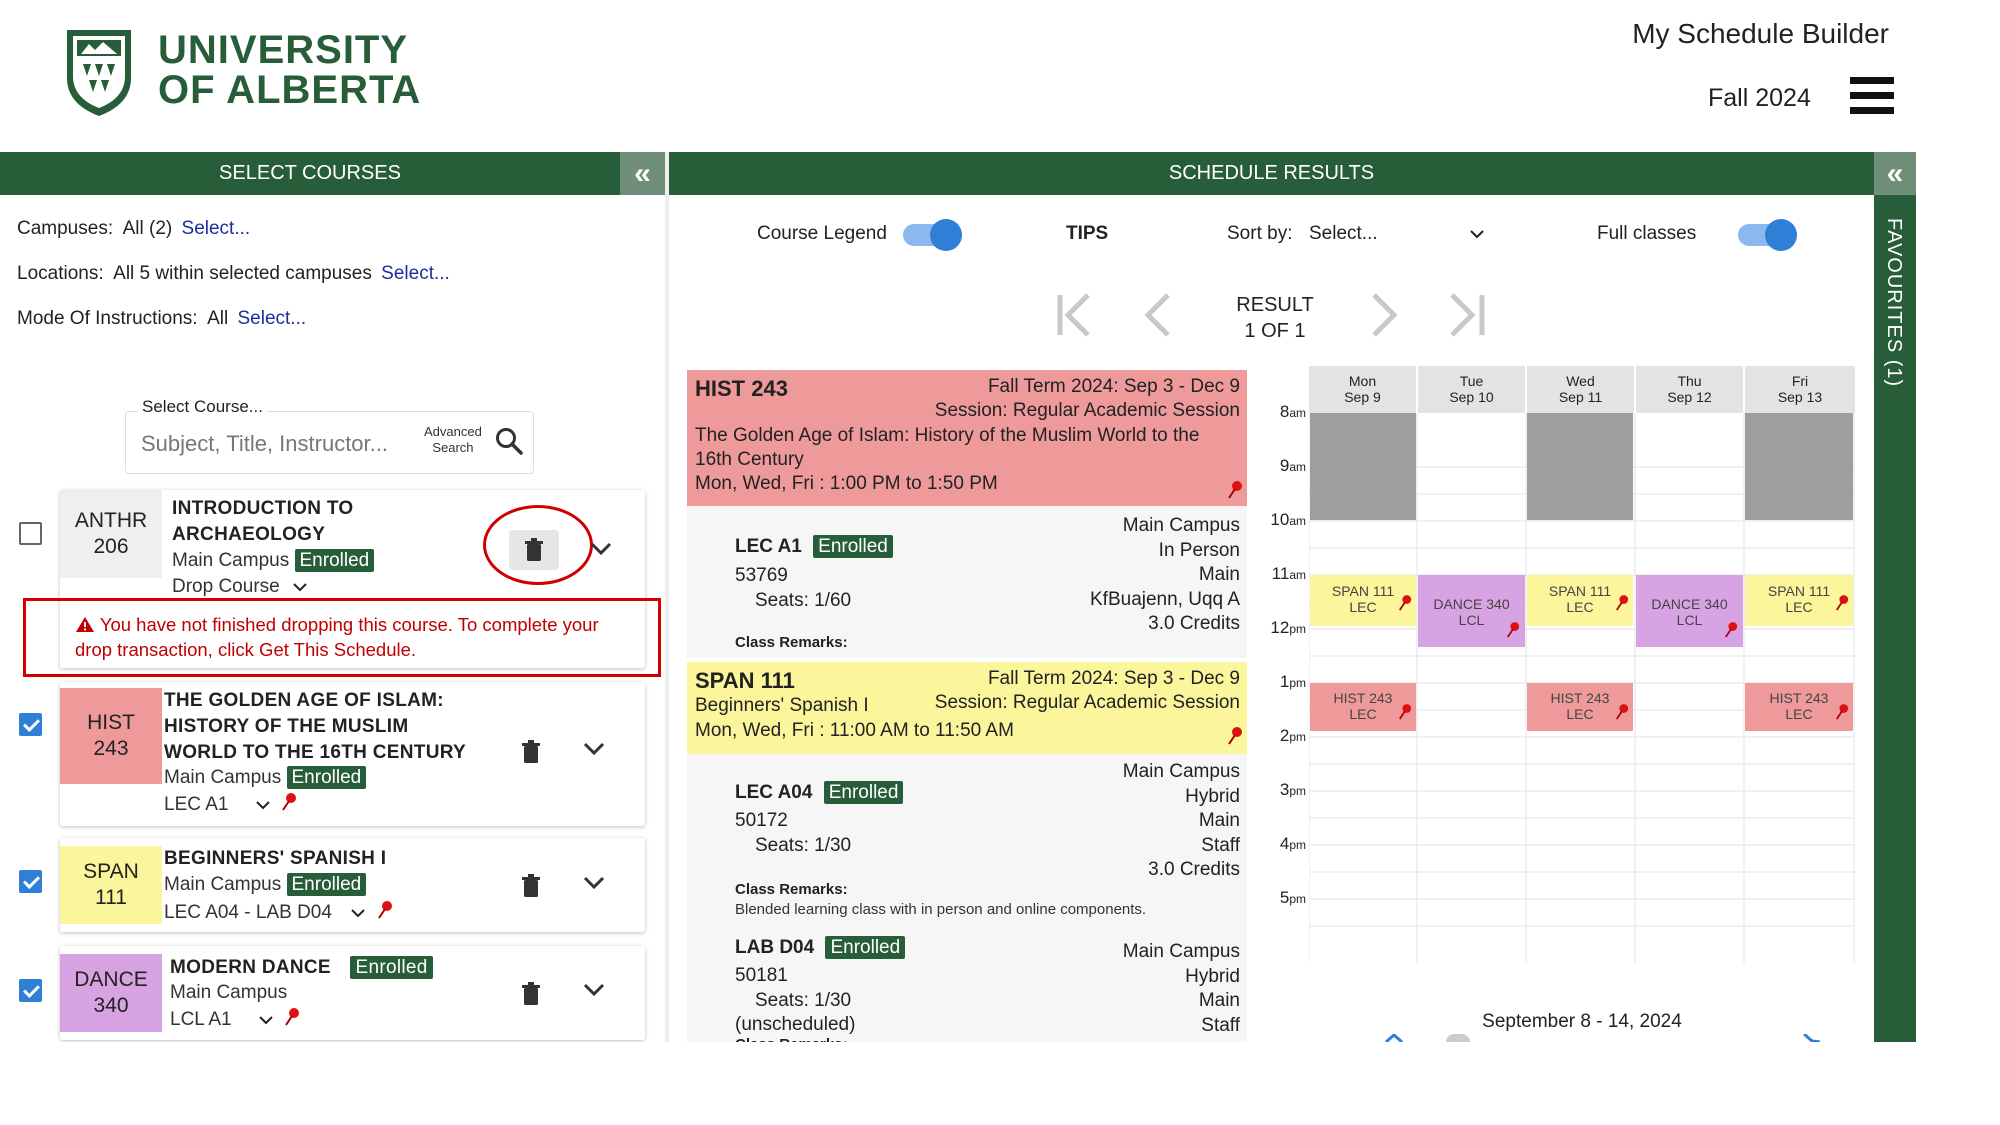 The image size is (2000, 1125). What do you see at coordinates (1297, 413) in the screenshot?
I see `time-suffix: am` at bounding box center [1297, 413].